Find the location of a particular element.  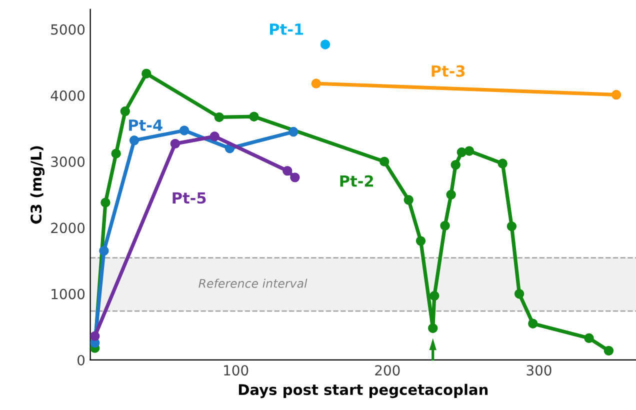

y-tick-label: 5000 is located at coordinates (68, 29).